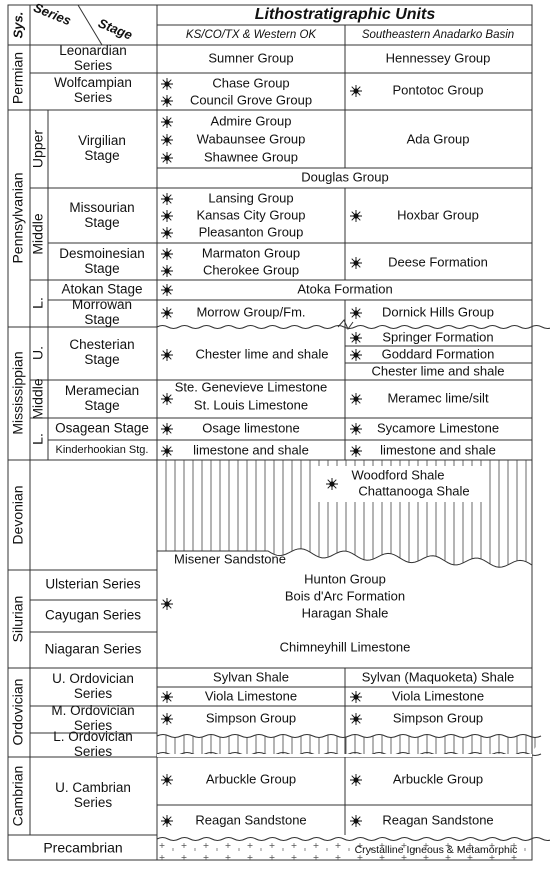 This screenshot has height=869, width=550. What do you see at coordinates (413, 490) in the screenshot?
I see `unit-label: Chattanooga Shale` at bounding box center [413, 490].